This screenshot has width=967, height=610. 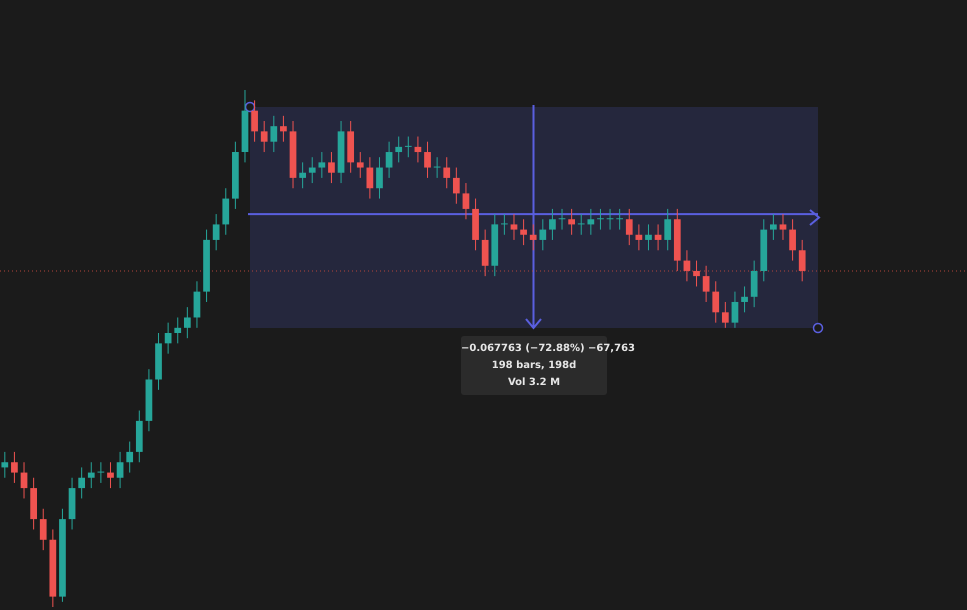 I want to click on annotation: Vol 3.2 M, so click(x=534, y=383).